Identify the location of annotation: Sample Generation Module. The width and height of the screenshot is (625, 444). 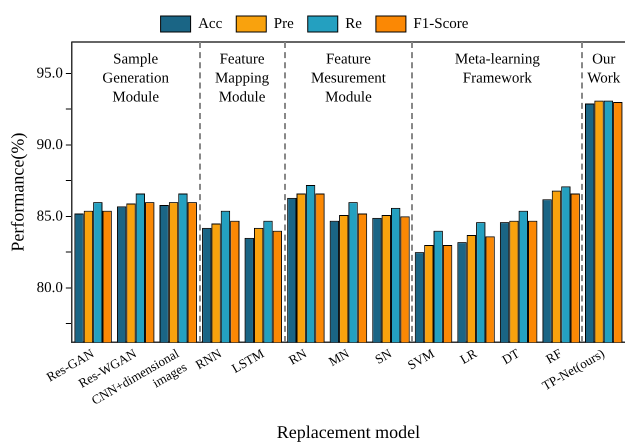
(136, 78).